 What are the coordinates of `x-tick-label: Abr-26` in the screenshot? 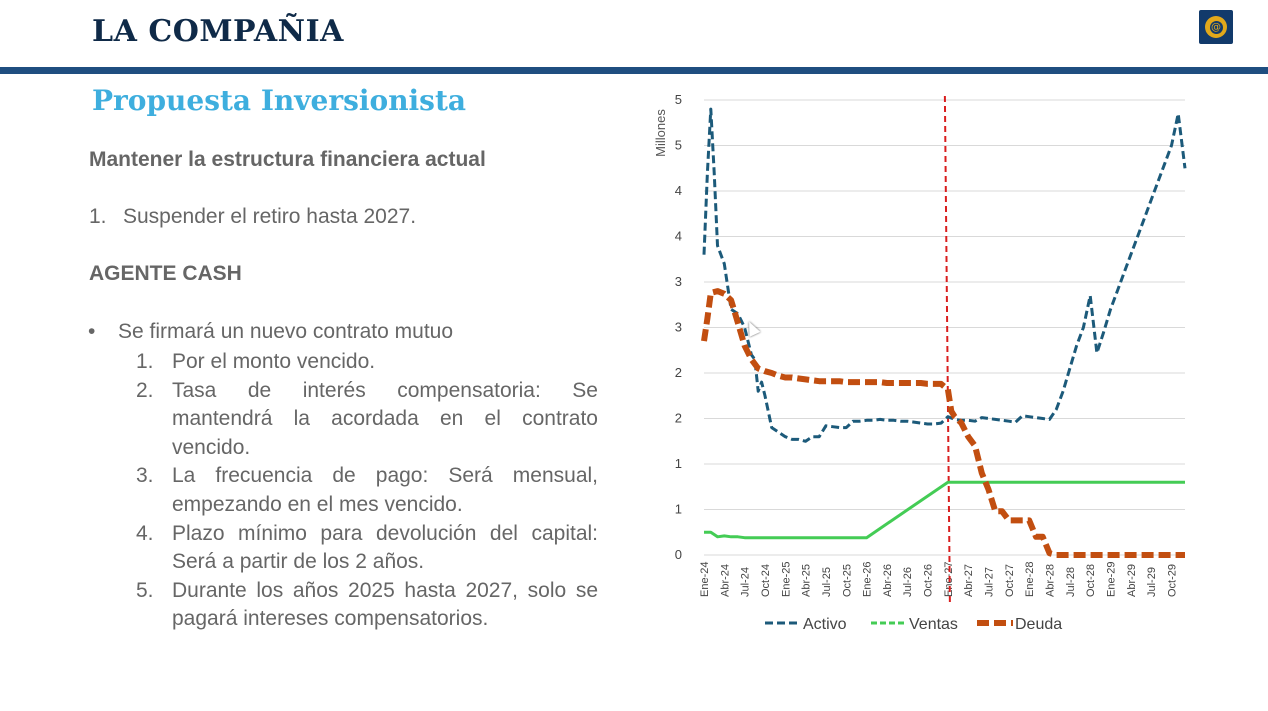 It's located at (888, 580).